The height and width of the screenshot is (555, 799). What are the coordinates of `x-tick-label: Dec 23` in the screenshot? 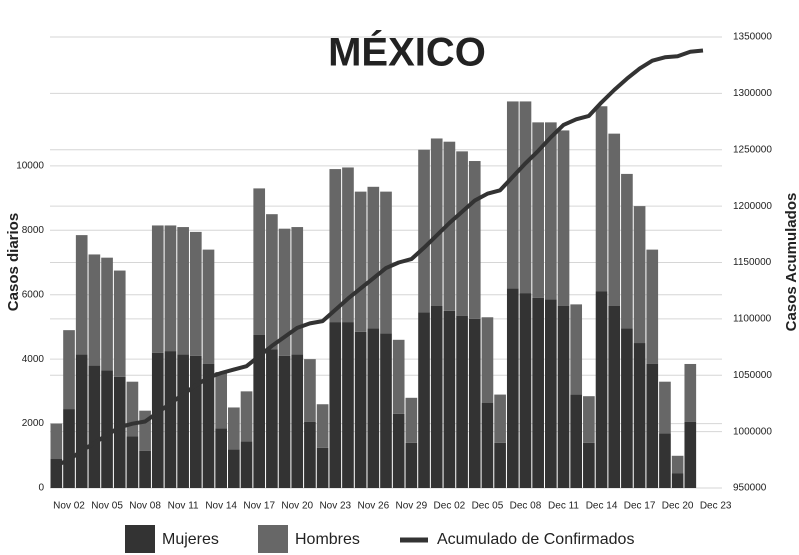 It's located at (716, 506).